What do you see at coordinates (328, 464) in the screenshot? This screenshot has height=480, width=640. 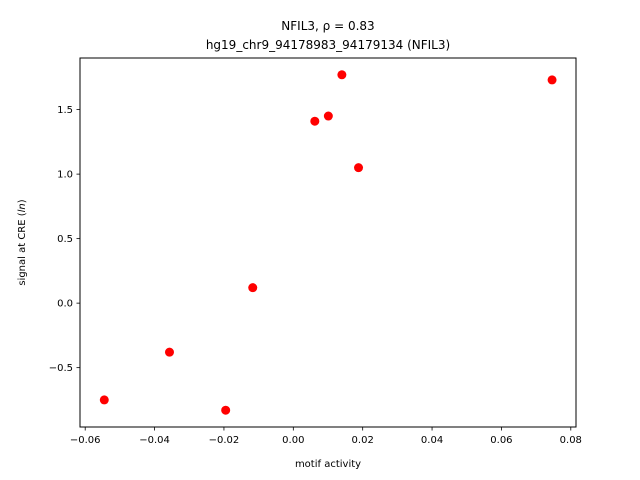 I see `x-axis-label: motif activity` at bounding box center [328, 464].